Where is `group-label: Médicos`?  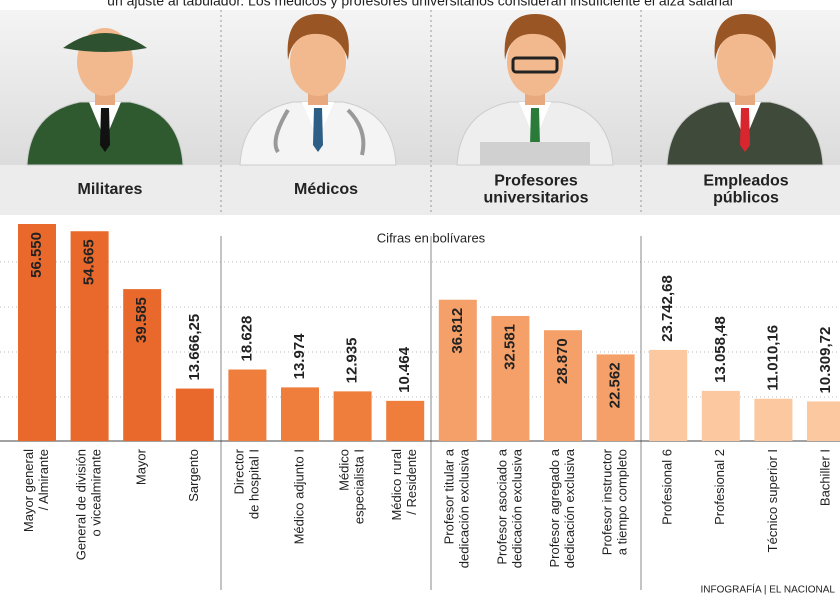 group-label: Médicos is located at coordinates (326, 189).